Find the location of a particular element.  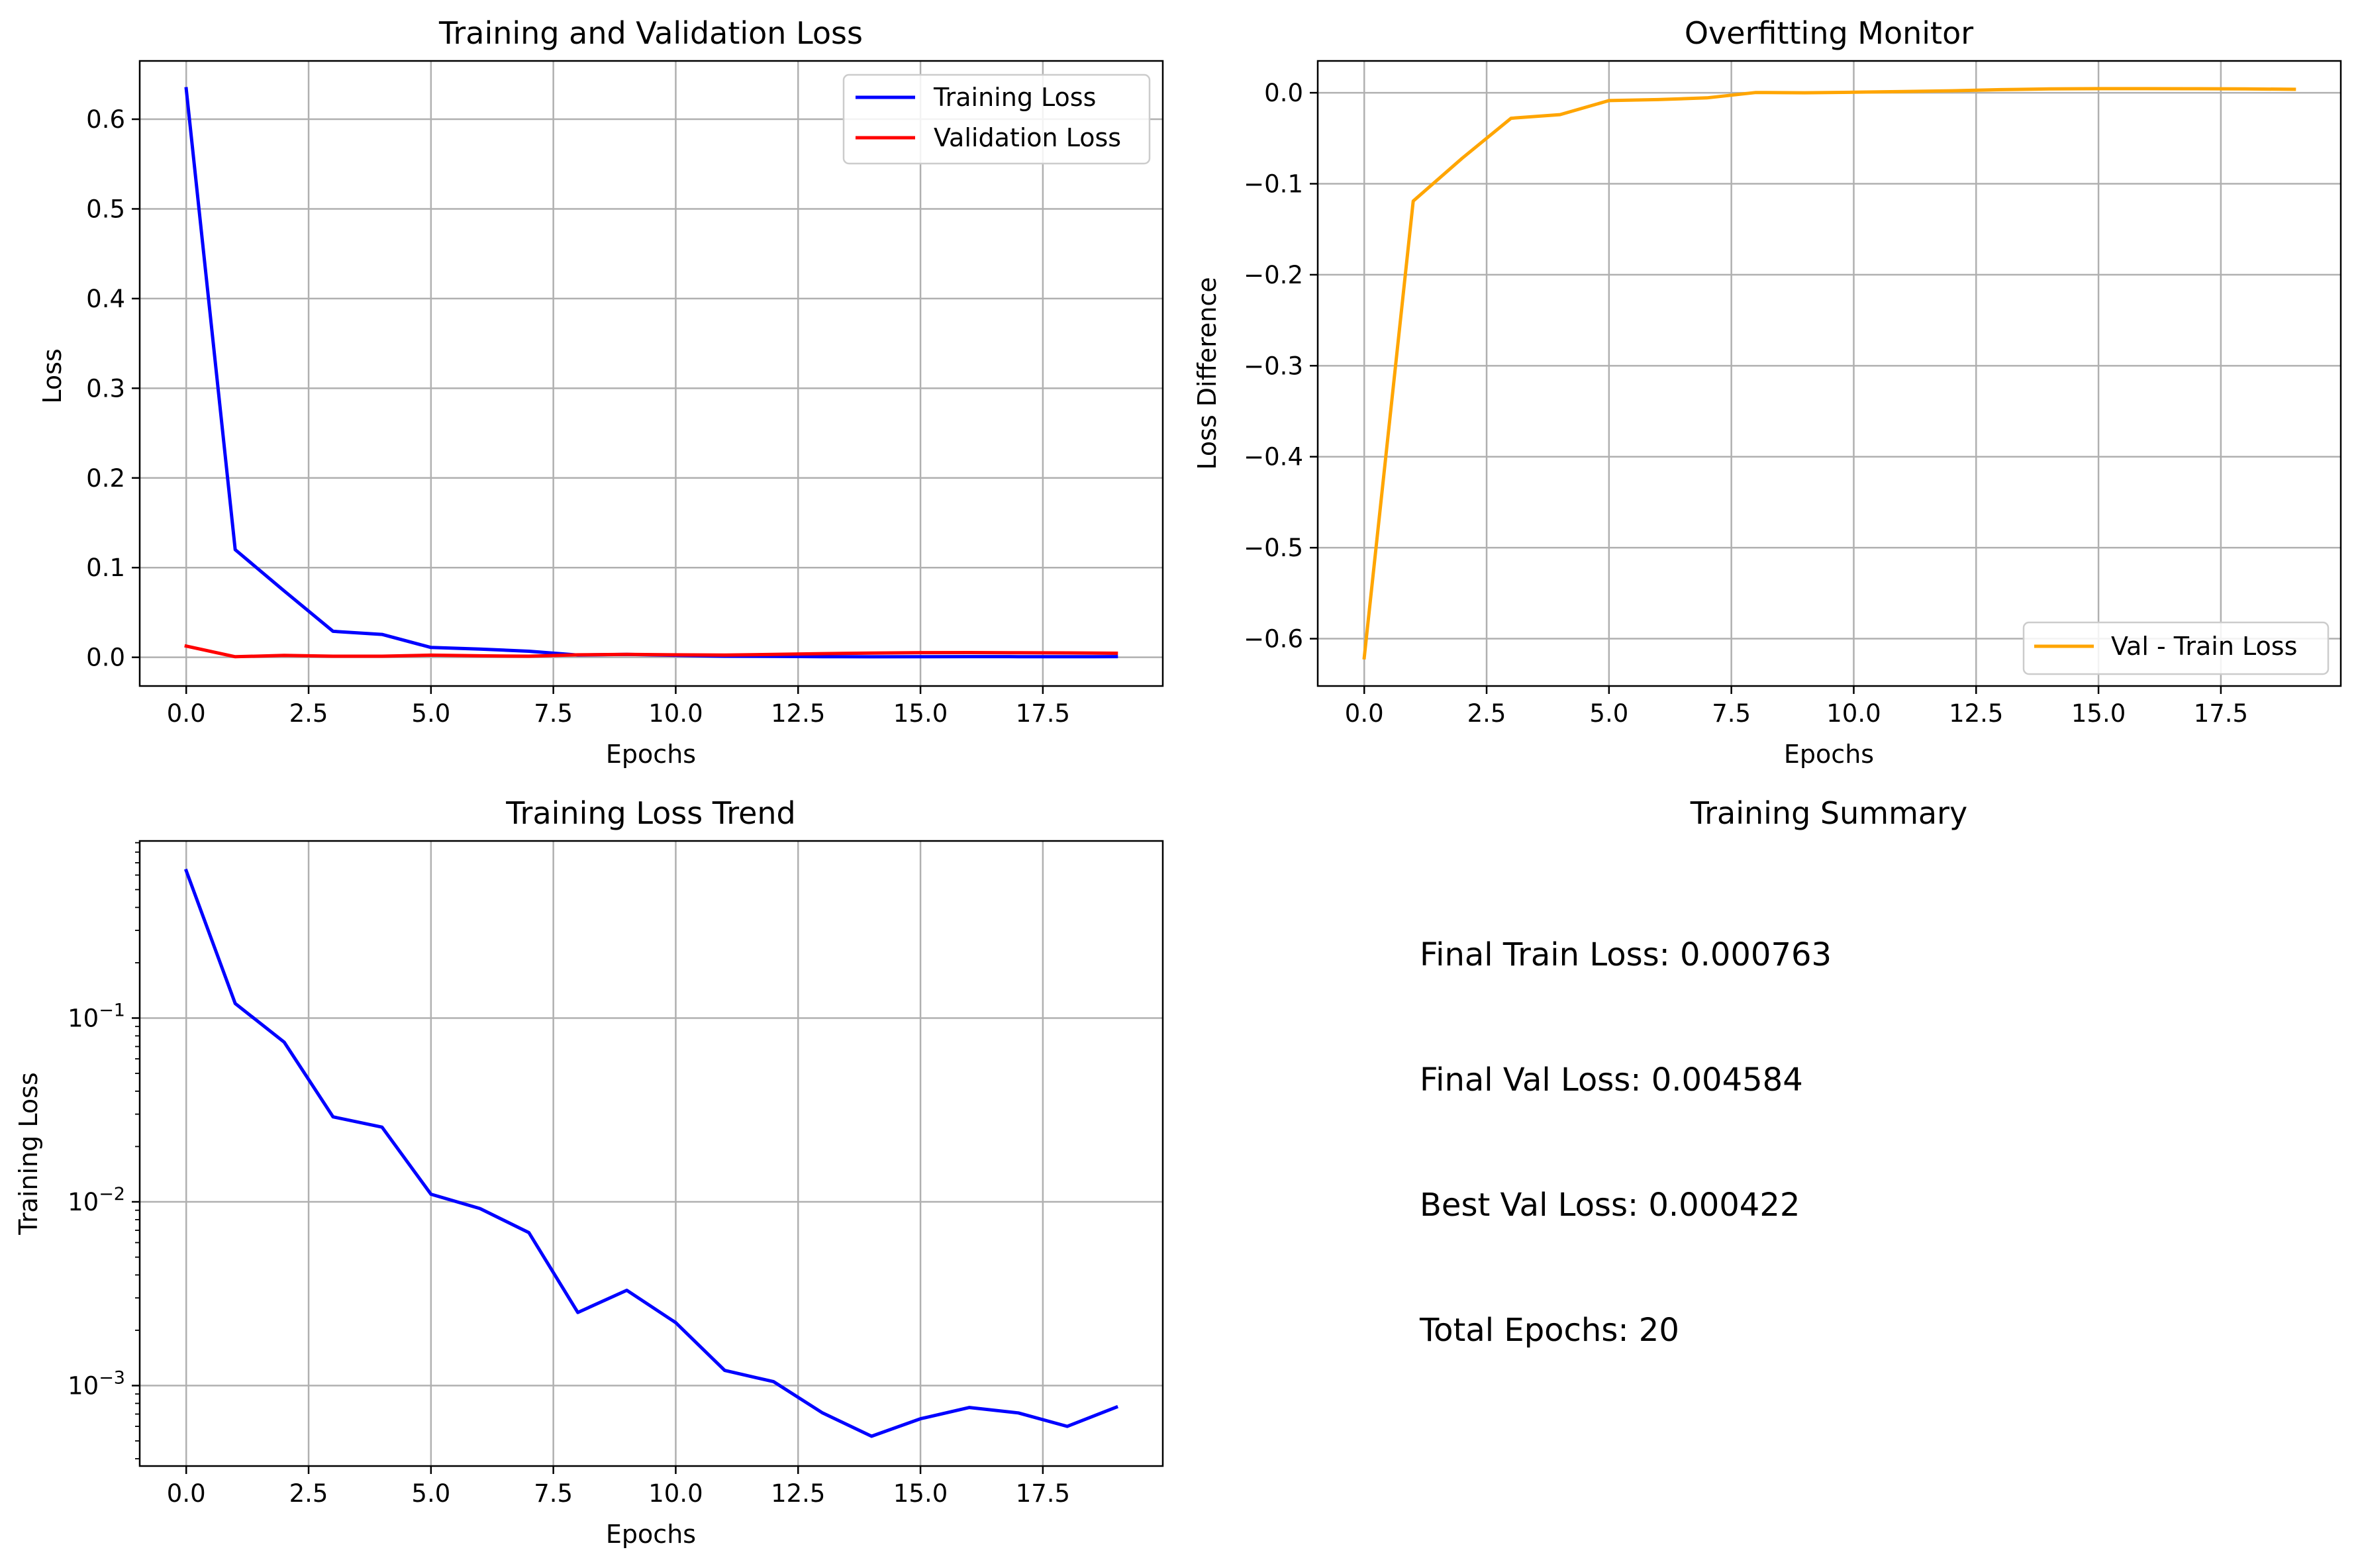

loss-chart-yticks: 0.0 0.1 0.2 0.3 0.4 0.5 0.6 is located at coordinates (113, 388).